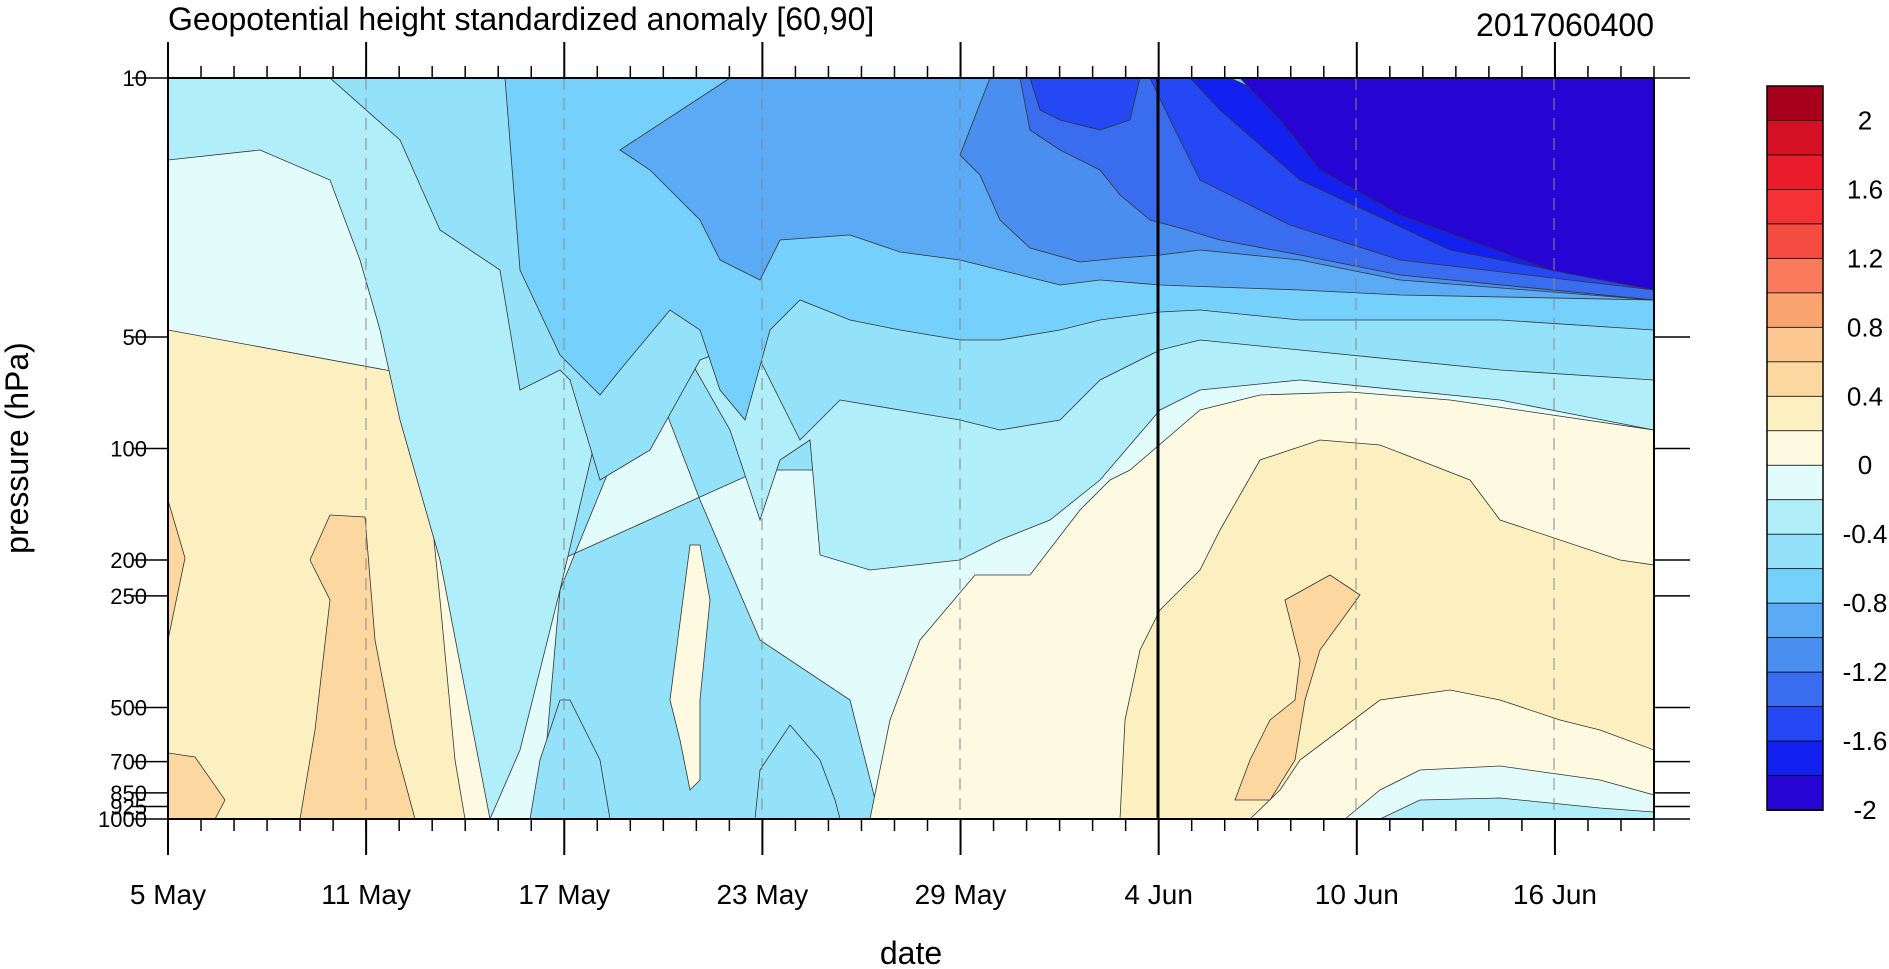 The height and width of the screenshot is (969, 1889). What do you see at coordinates (135, 337) in the screenshot?
I see `y-tick-label: 50` at bounding box center [135, 337].